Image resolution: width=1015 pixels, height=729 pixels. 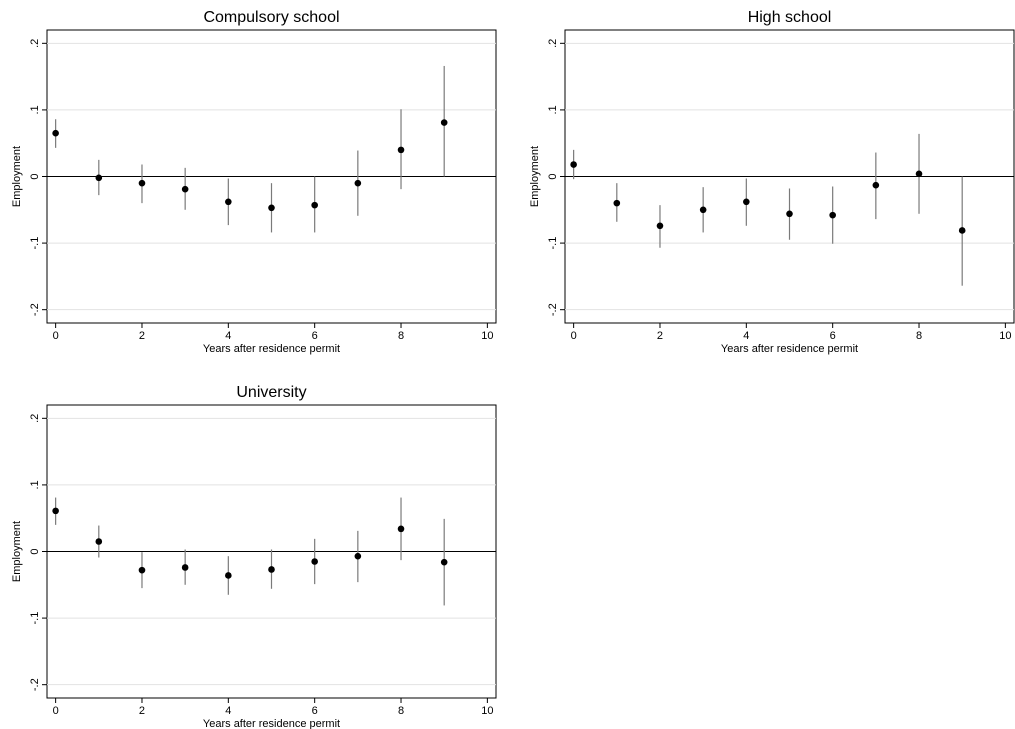 What do you see at coordinates (271, 17) in the screenshot?
I see `panel-title: Compulsory school` at bounding box center [271, 17].